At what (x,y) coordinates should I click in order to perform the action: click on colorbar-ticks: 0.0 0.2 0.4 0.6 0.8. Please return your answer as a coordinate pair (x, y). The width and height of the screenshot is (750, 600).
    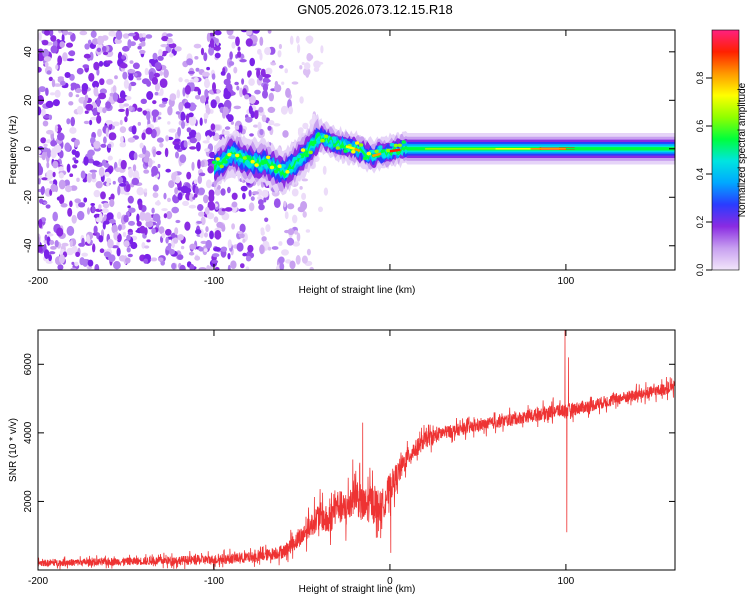
    Looking at the image, I should click on (703, 174).